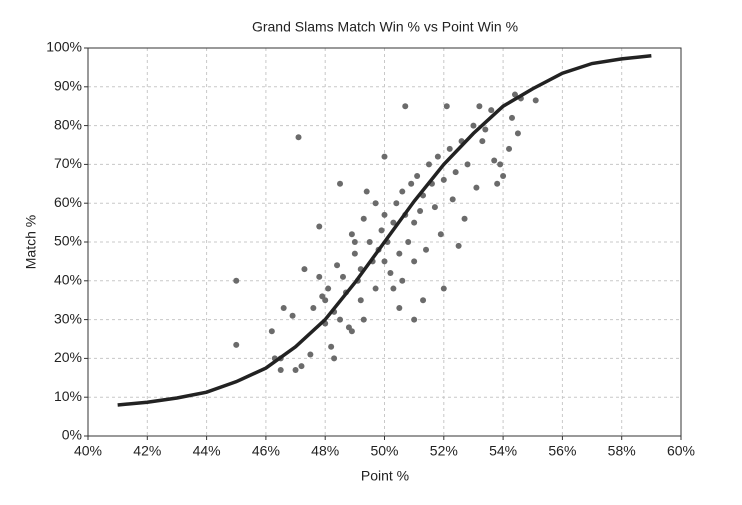 This screenshot has height=505, width=742. What do you see at coordinates (68, 357) in the screenshot?
I see `y-tick-label: 20%` at bounding box center [68, 357].